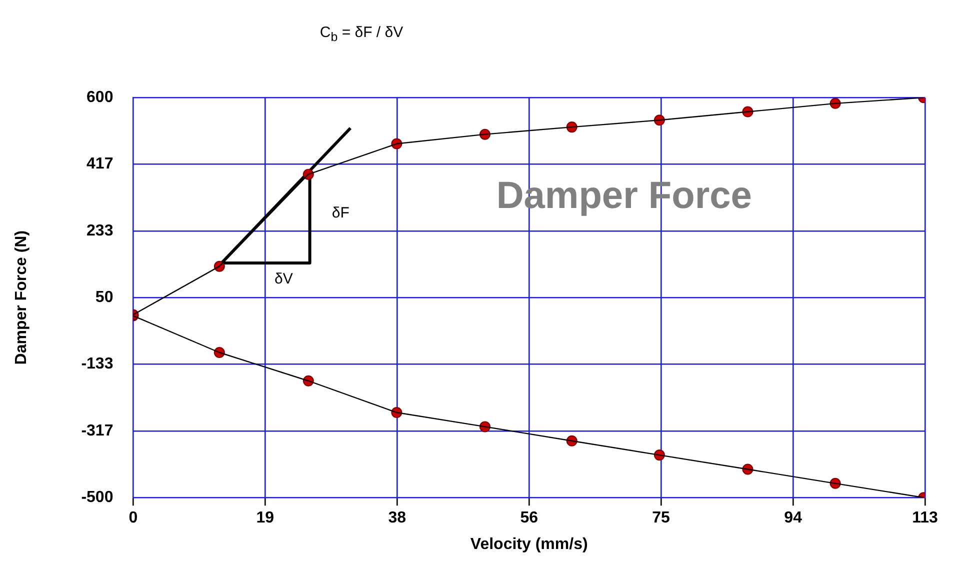 This screenshot has width=963, height=569. I want to click on x-axis-title: Velocity (mm/s), so click(529, 544).